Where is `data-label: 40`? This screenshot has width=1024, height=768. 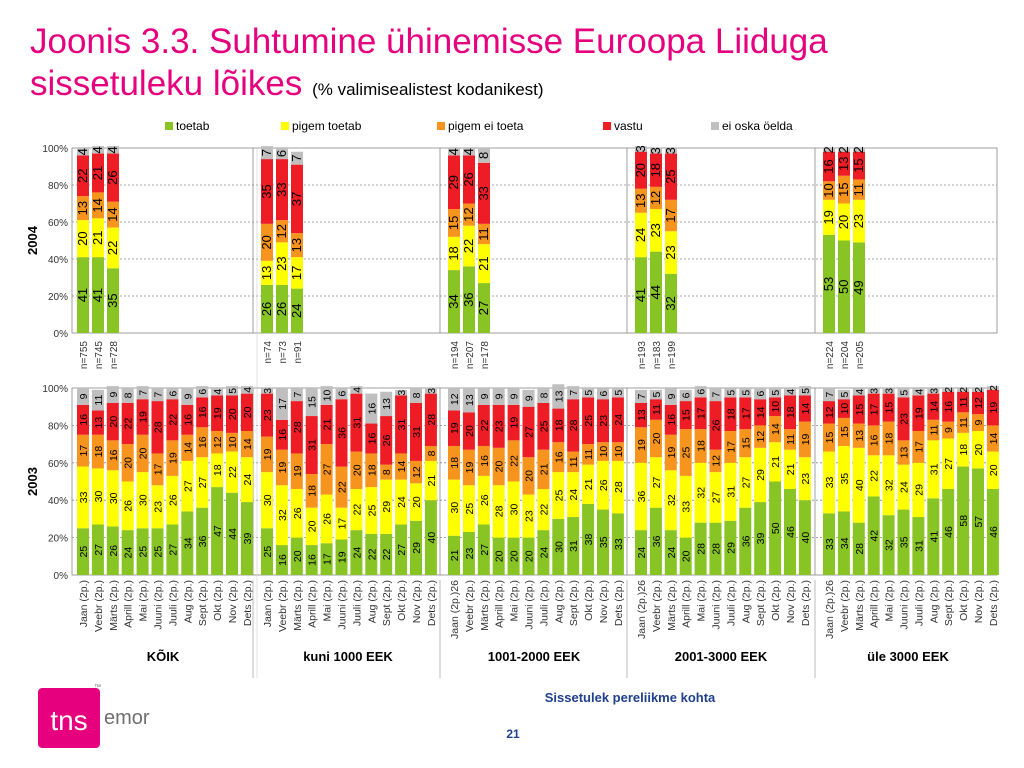 data-label: 40 is located at coordinates (432, 538).